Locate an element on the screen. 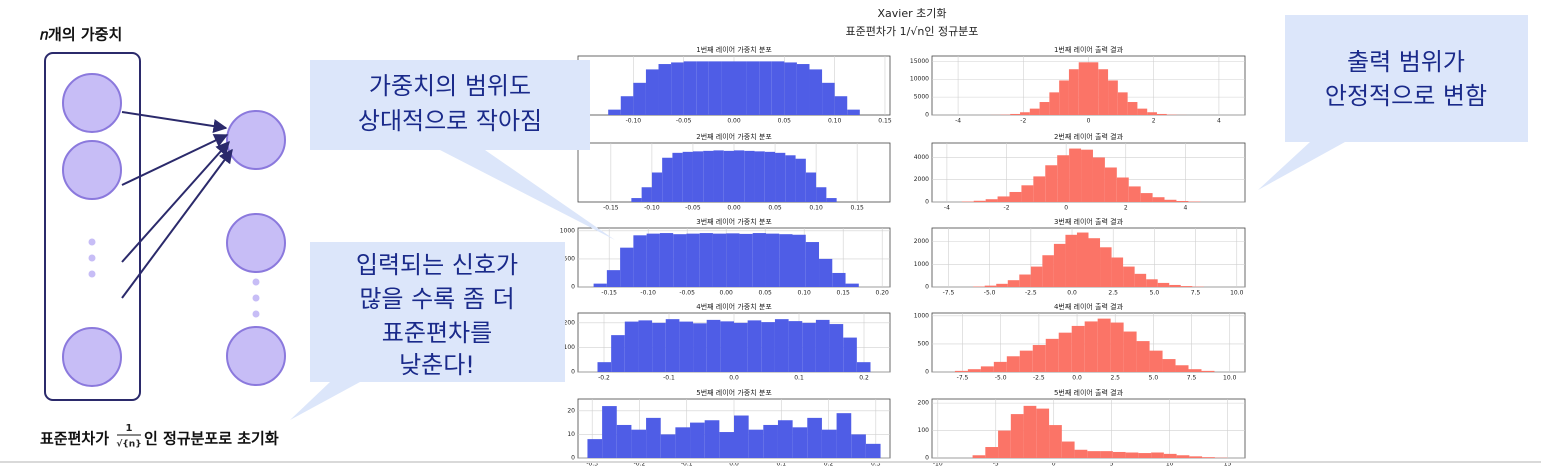 Image resolution: width=1541 pixels, height=473 pixels. network-diagram: 𝑛개의 가중치 표준편차가 1 √{n} 인 정규분포로 초기화 is located at coordinates (162, 238).